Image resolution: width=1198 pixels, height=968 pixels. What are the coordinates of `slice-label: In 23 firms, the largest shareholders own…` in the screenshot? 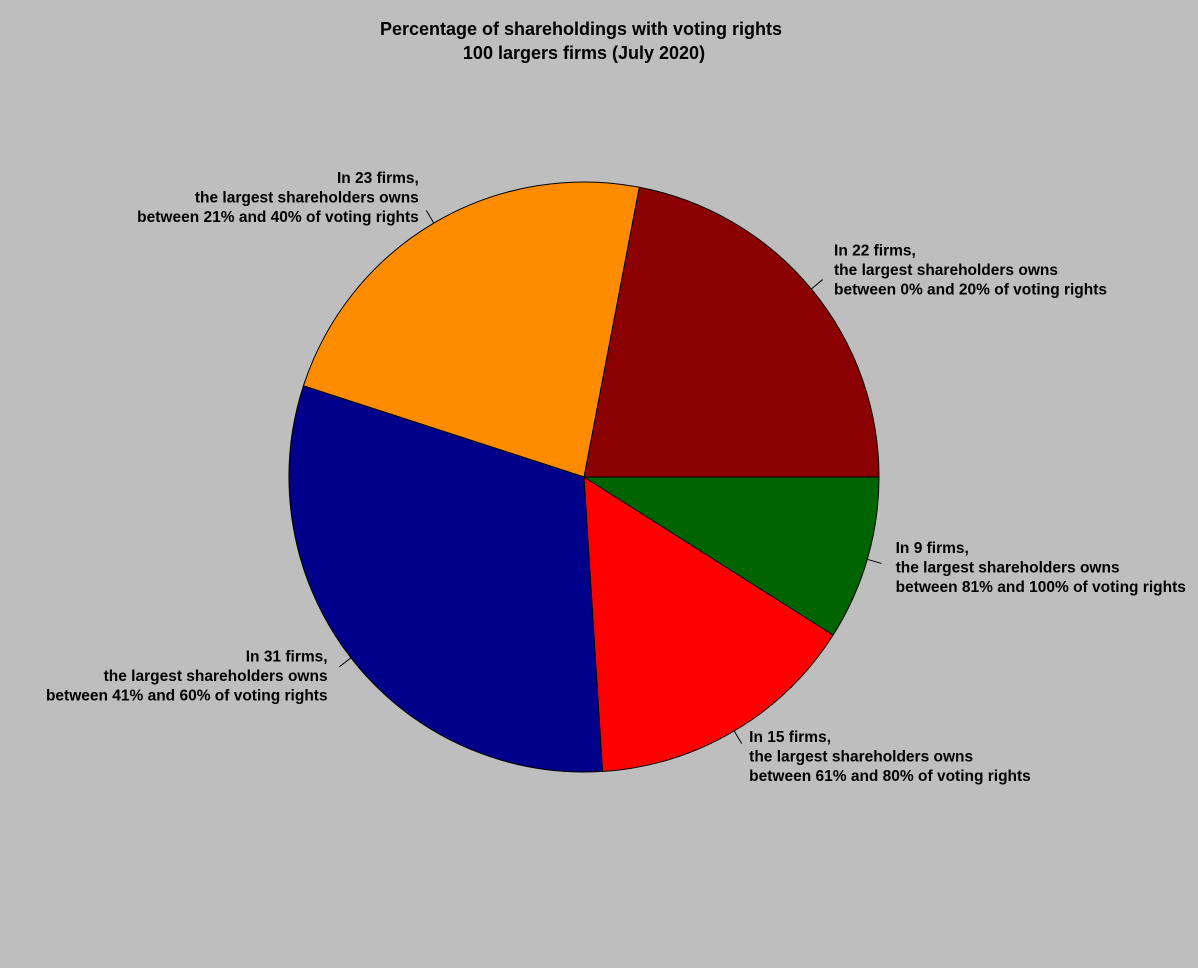 It's located at (278, 198).